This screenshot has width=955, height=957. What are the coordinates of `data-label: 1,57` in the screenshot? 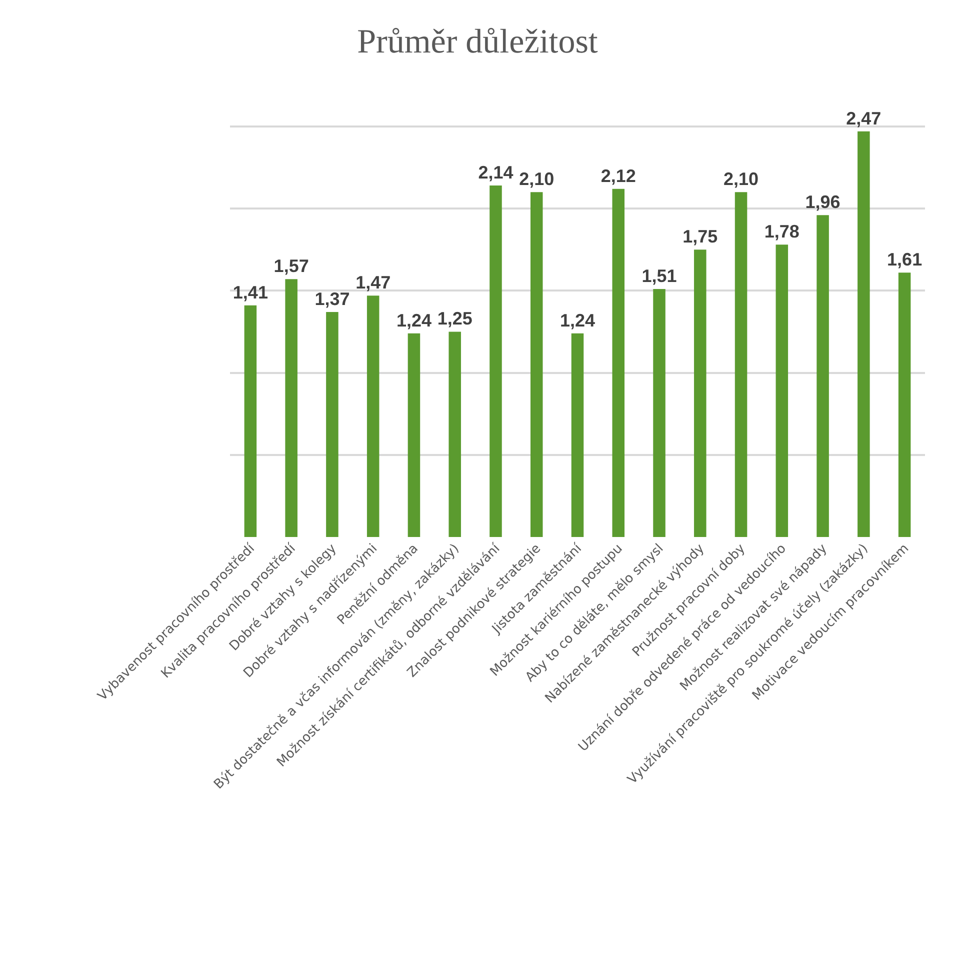 It's located at (291, 266).